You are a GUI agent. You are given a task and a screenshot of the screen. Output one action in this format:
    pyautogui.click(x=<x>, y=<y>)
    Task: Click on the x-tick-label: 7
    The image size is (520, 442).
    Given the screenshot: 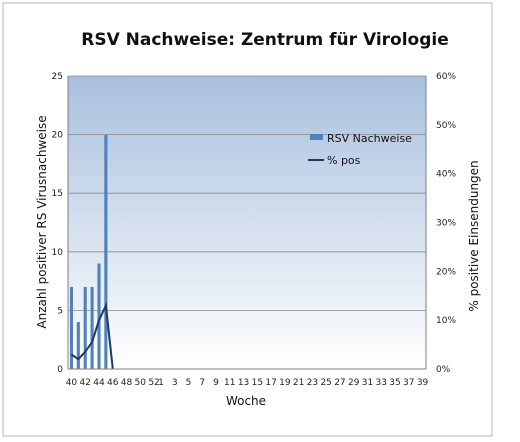 What is the action you would take?
    pyautogui.click(x=202, y=383)
    